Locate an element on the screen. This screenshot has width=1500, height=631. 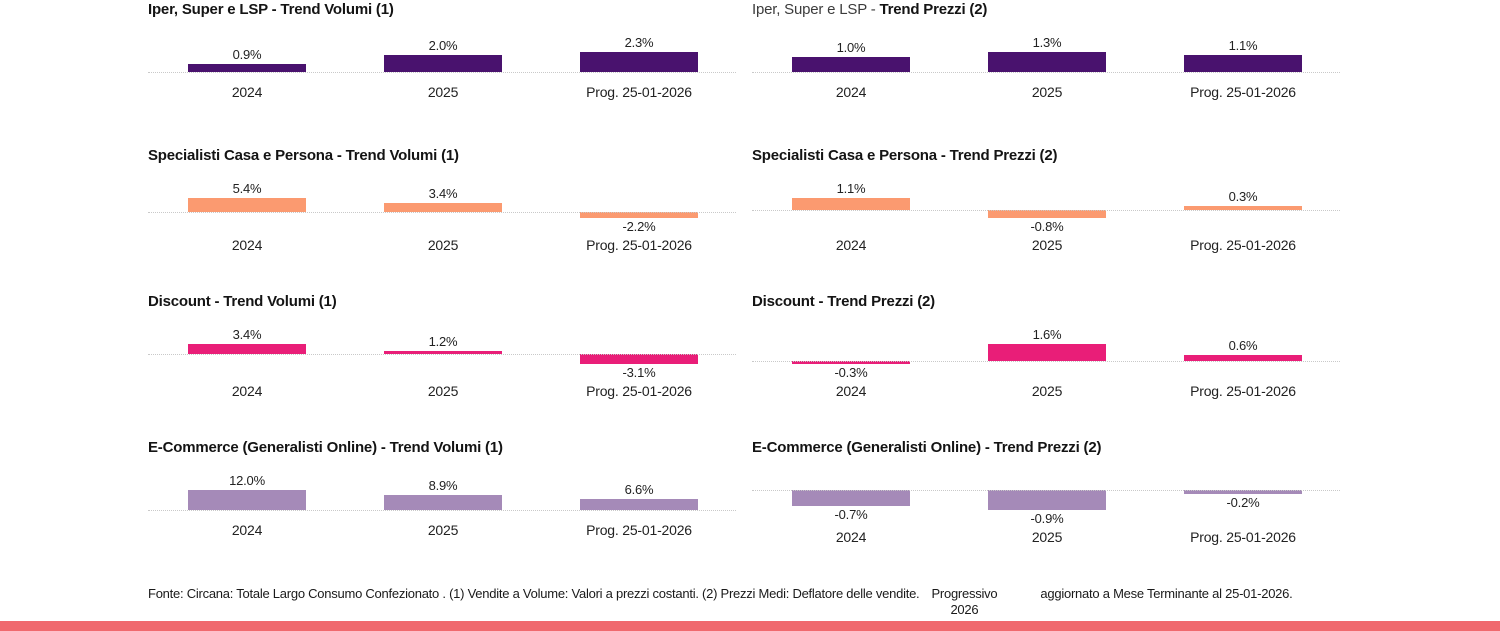
bar-plot: -0.7% -0.9% -0.2% 2024 2025 Prog. 25-01-2026 is located at coordinates (1046, 510).